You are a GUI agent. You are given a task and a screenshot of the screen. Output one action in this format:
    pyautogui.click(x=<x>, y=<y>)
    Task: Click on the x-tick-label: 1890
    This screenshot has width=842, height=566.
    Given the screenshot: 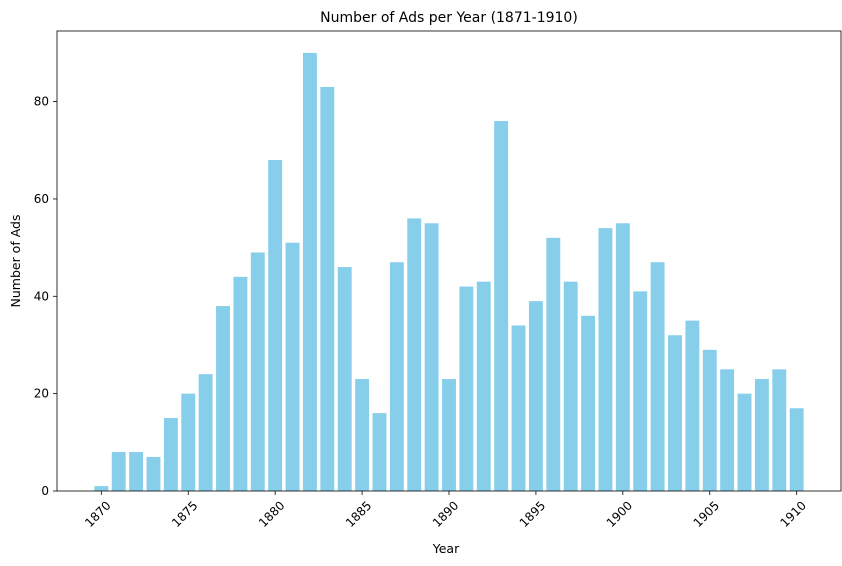 What is the action you would take?
    pyautogui.click(x=445, y=513)
    